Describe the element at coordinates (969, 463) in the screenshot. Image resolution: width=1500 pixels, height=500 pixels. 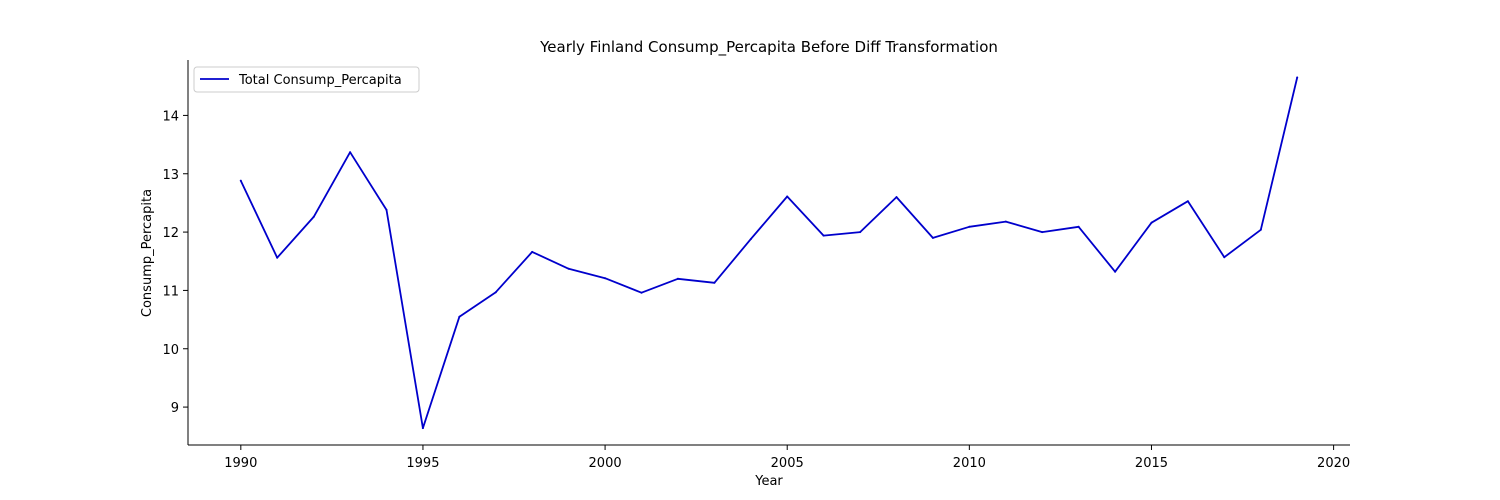
I see `x-tick-label: 2010` at that location.